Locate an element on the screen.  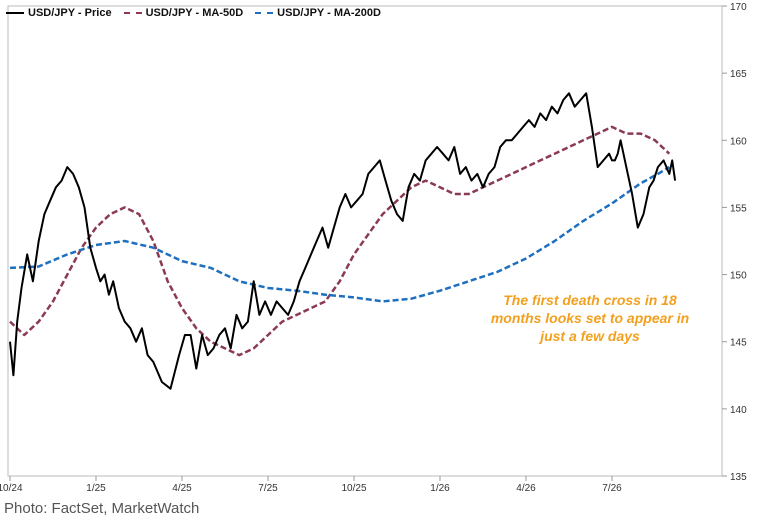
y-tick-label: 170 is located at coordinates (738, 7).